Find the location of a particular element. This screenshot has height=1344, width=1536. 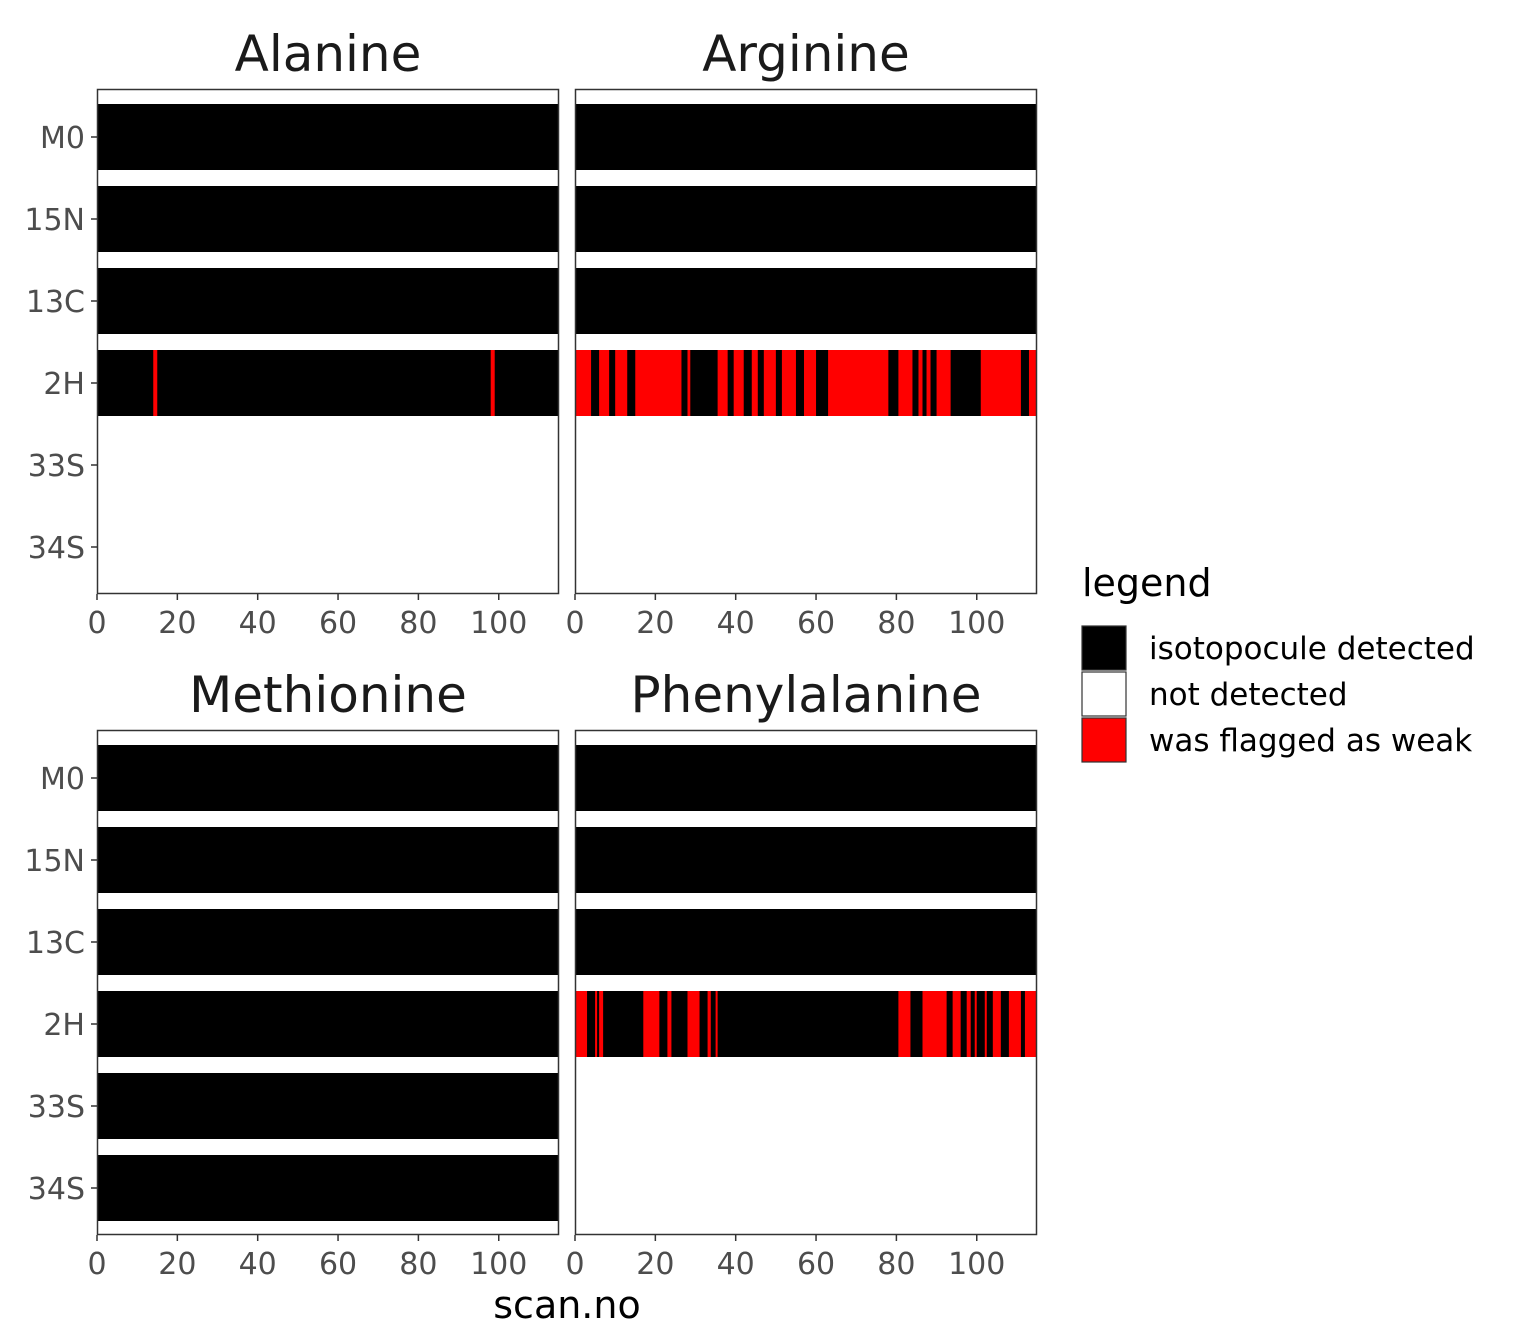

cell-alanine-34s is located at coordinates (328, 547).